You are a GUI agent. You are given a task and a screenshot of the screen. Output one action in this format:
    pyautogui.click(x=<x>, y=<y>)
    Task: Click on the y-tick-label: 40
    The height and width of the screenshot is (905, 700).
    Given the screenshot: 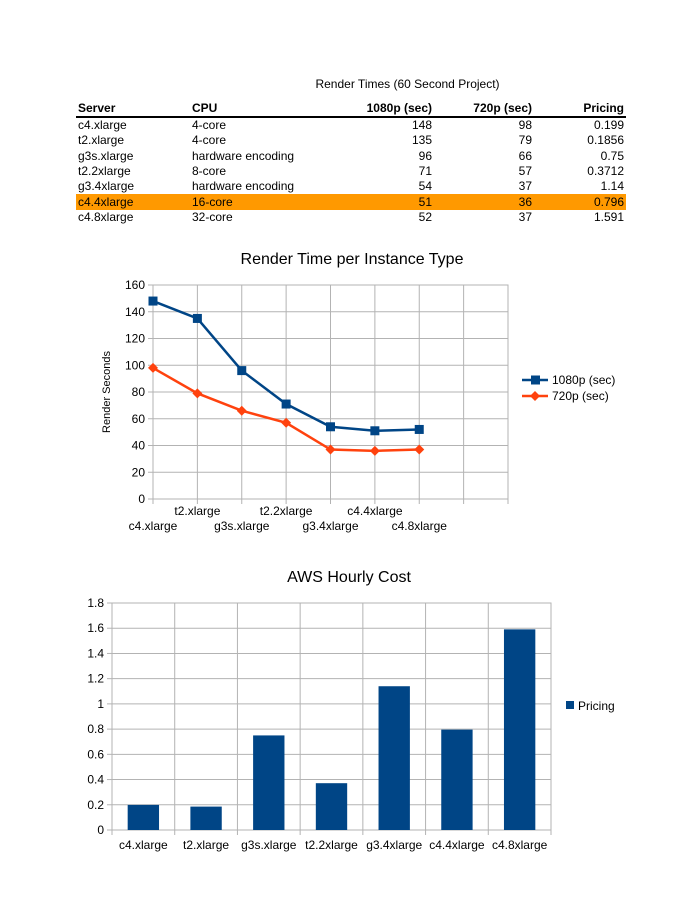 What is the action you would take?
    pyautogui.click(x=139, y=446)
    